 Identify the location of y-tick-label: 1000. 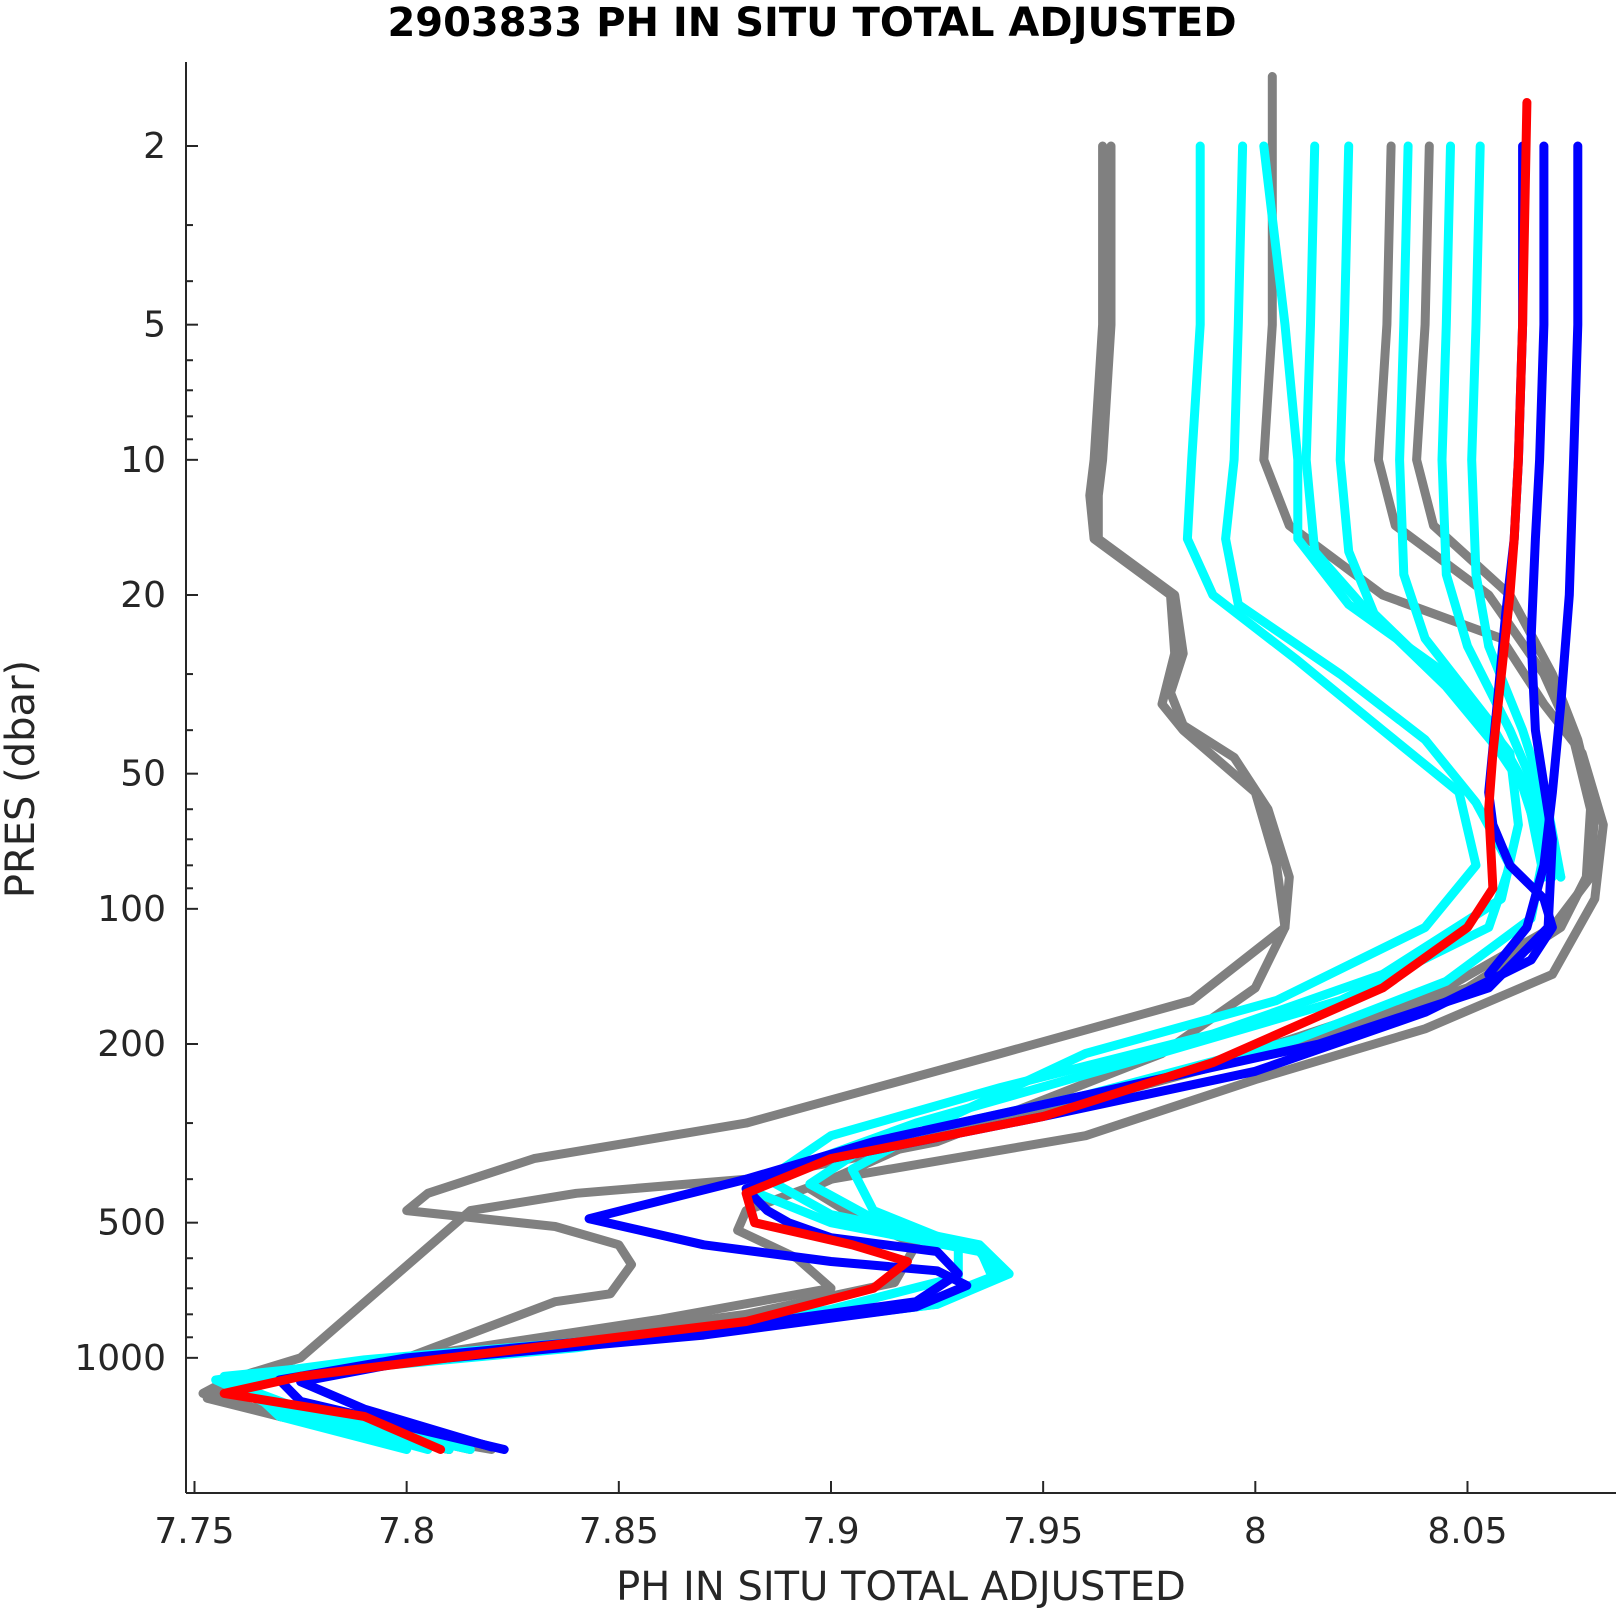
(120, 1358).